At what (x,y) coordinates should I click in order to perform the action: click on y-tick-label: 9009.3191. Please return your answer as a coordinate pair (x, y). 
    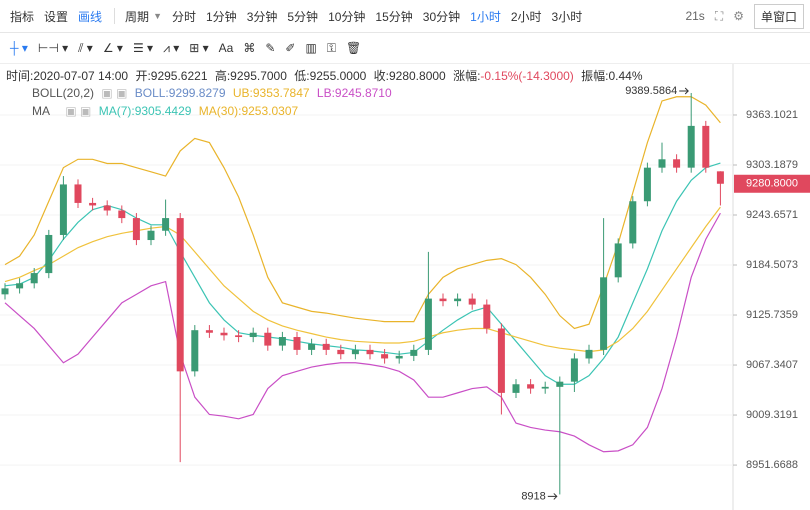
    Looking at the image, I should click on (772, 415).